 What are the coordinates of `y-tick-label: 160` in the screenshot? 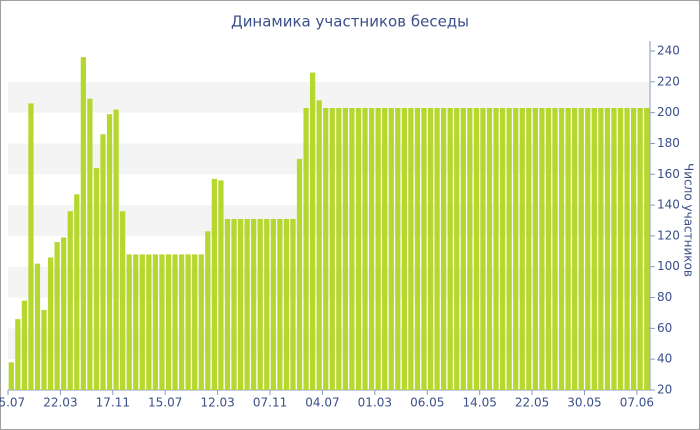 It's located at (668, 174).